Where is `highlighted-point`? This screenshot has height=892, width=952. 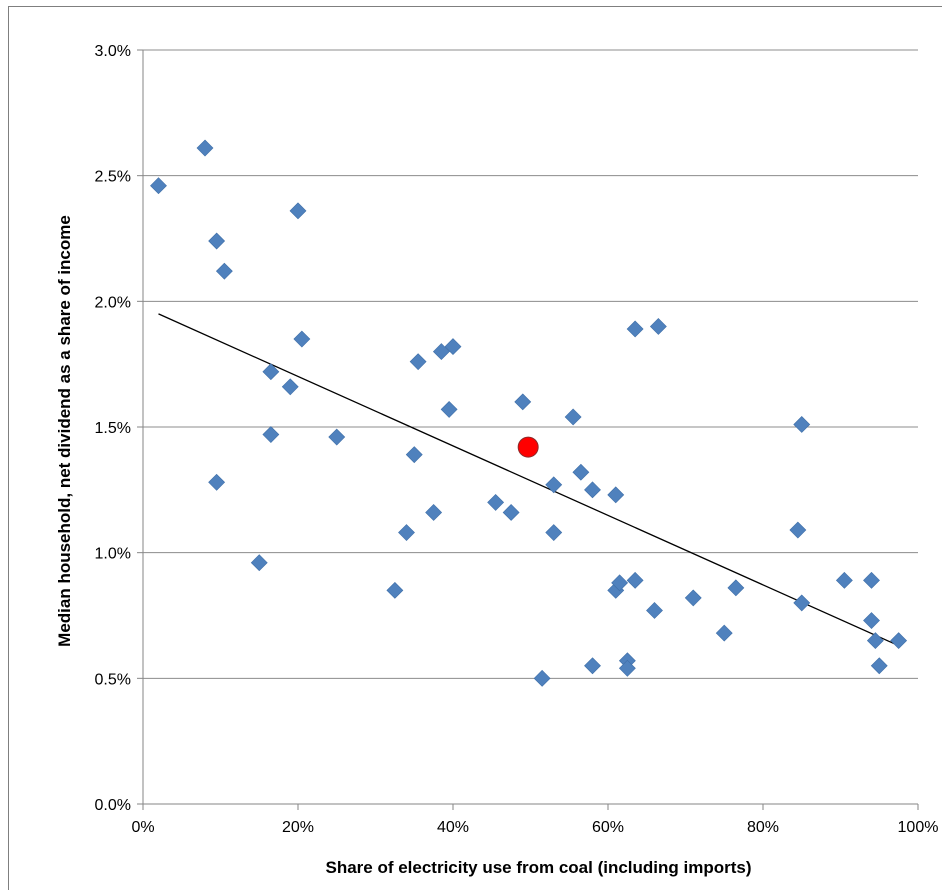 highlighted-point is located at coordinates (528, 447).